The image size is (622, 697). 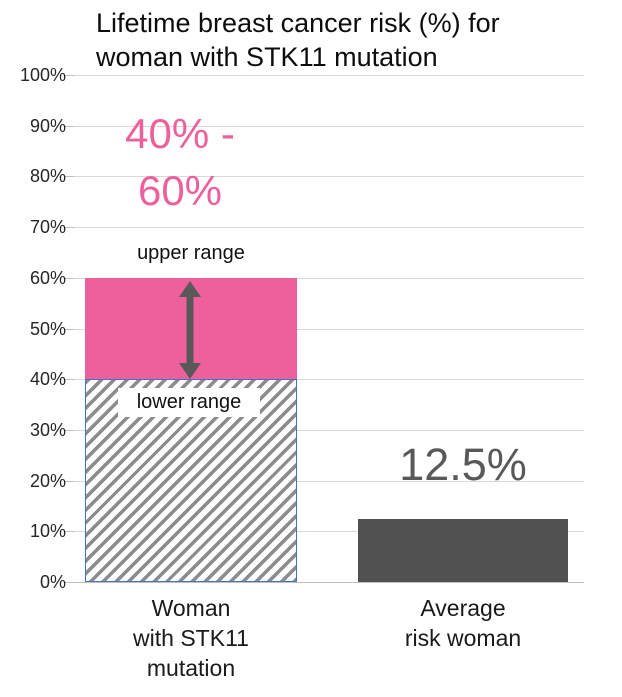 I want to click on category-label-average: Average risk woman, so click(x=463, y=623).